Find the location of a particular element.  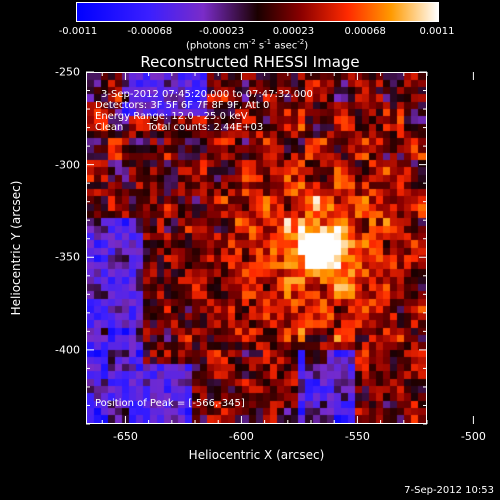

annotation-time-range: 3-Sep-2012 07:45:20.000 to 07:47:32.000 is located at coordinates (207, 94).